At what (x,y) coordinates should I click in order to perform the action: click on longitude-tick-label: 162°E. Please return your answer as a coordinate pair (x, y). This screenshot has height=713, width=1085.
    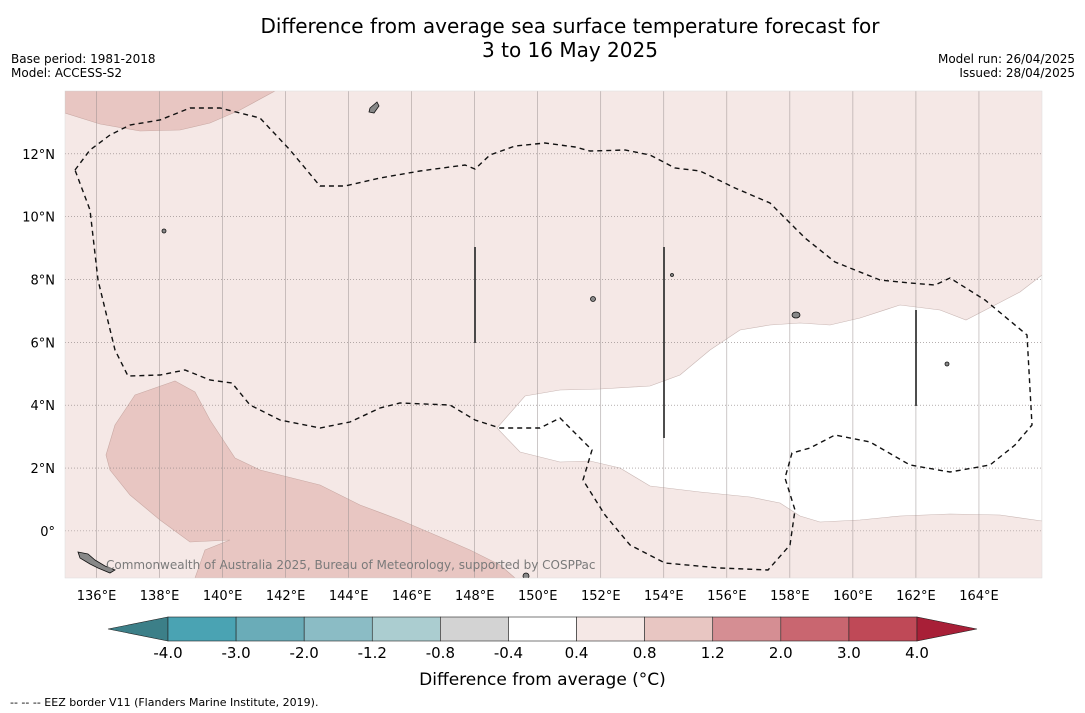
    Looking at the image, I should click on (916, 596).